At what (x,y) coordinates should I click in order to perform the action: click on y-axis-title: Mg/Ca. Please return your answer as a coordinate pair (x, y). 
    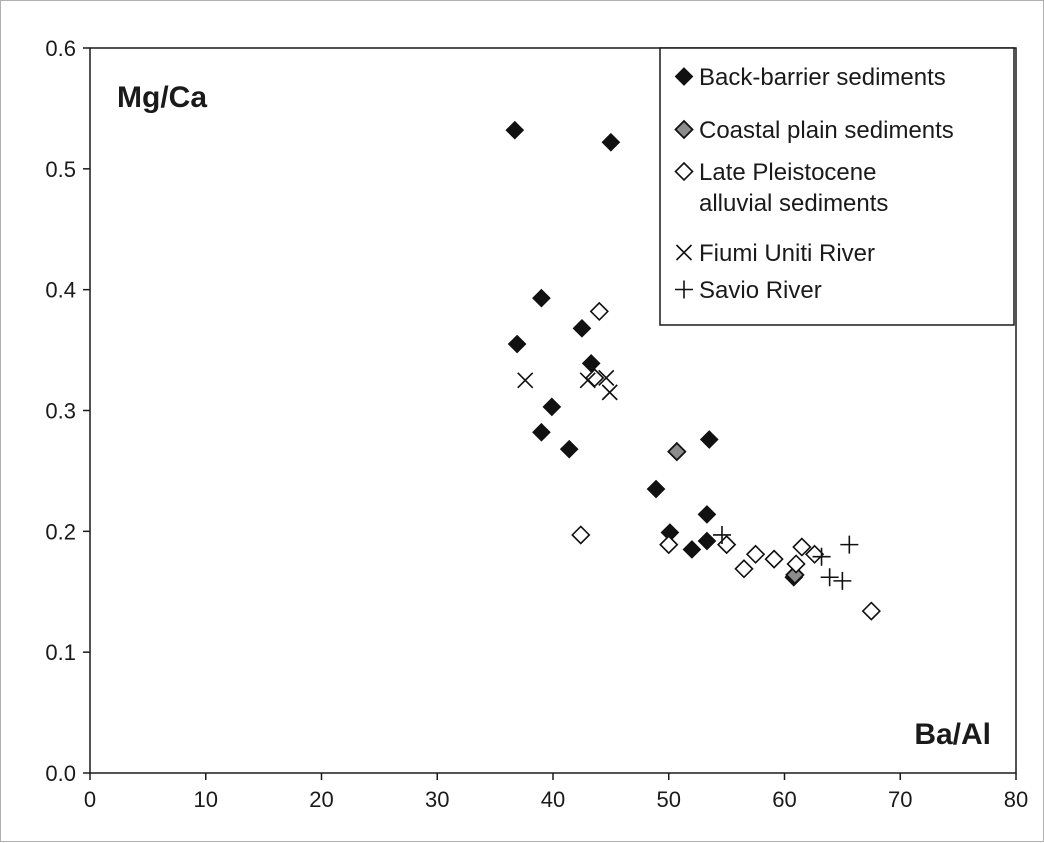
    Looking at the image, I should click on (162, 97).